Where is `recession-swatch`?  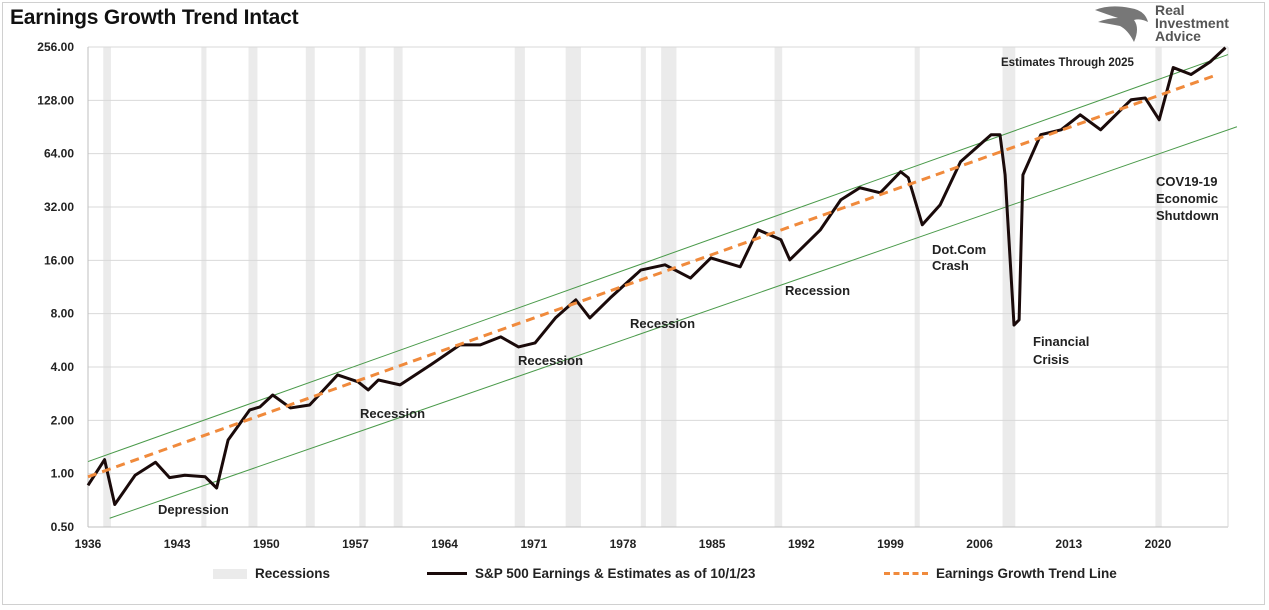
recession-swatch is located at coordinates (230, 573).